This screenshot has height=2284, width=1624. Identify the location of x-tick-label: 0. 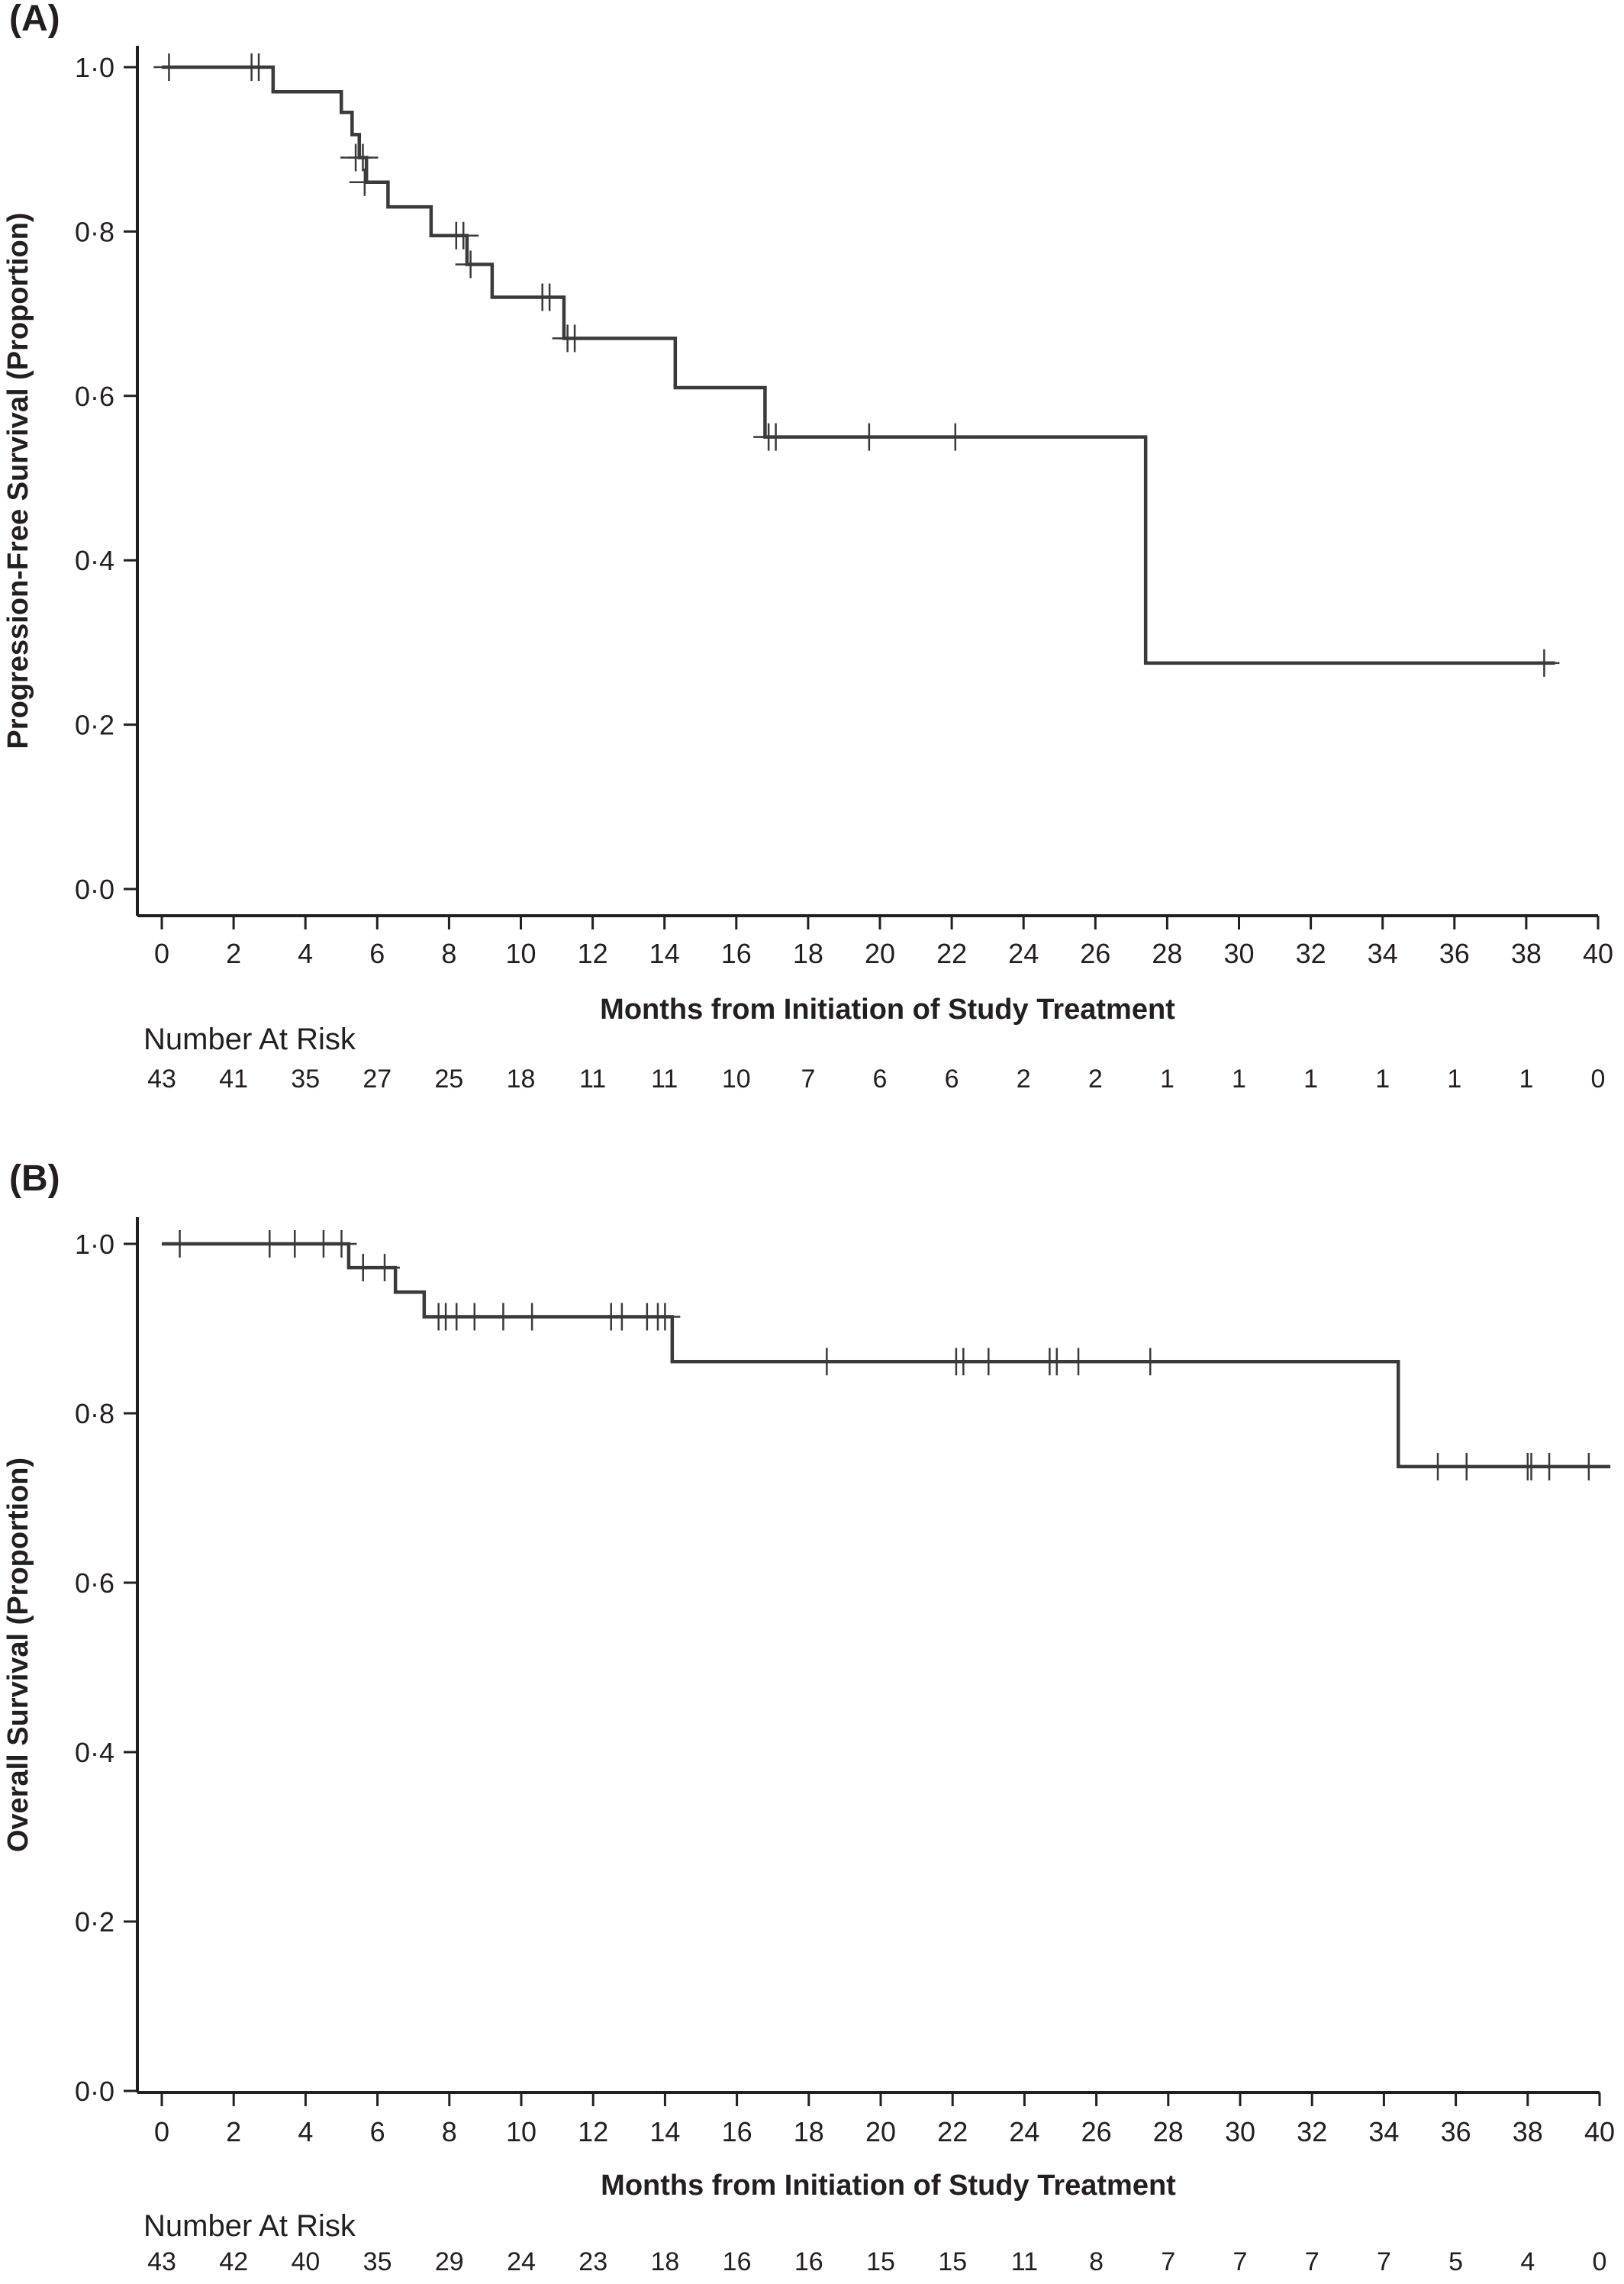
(161, 2131).